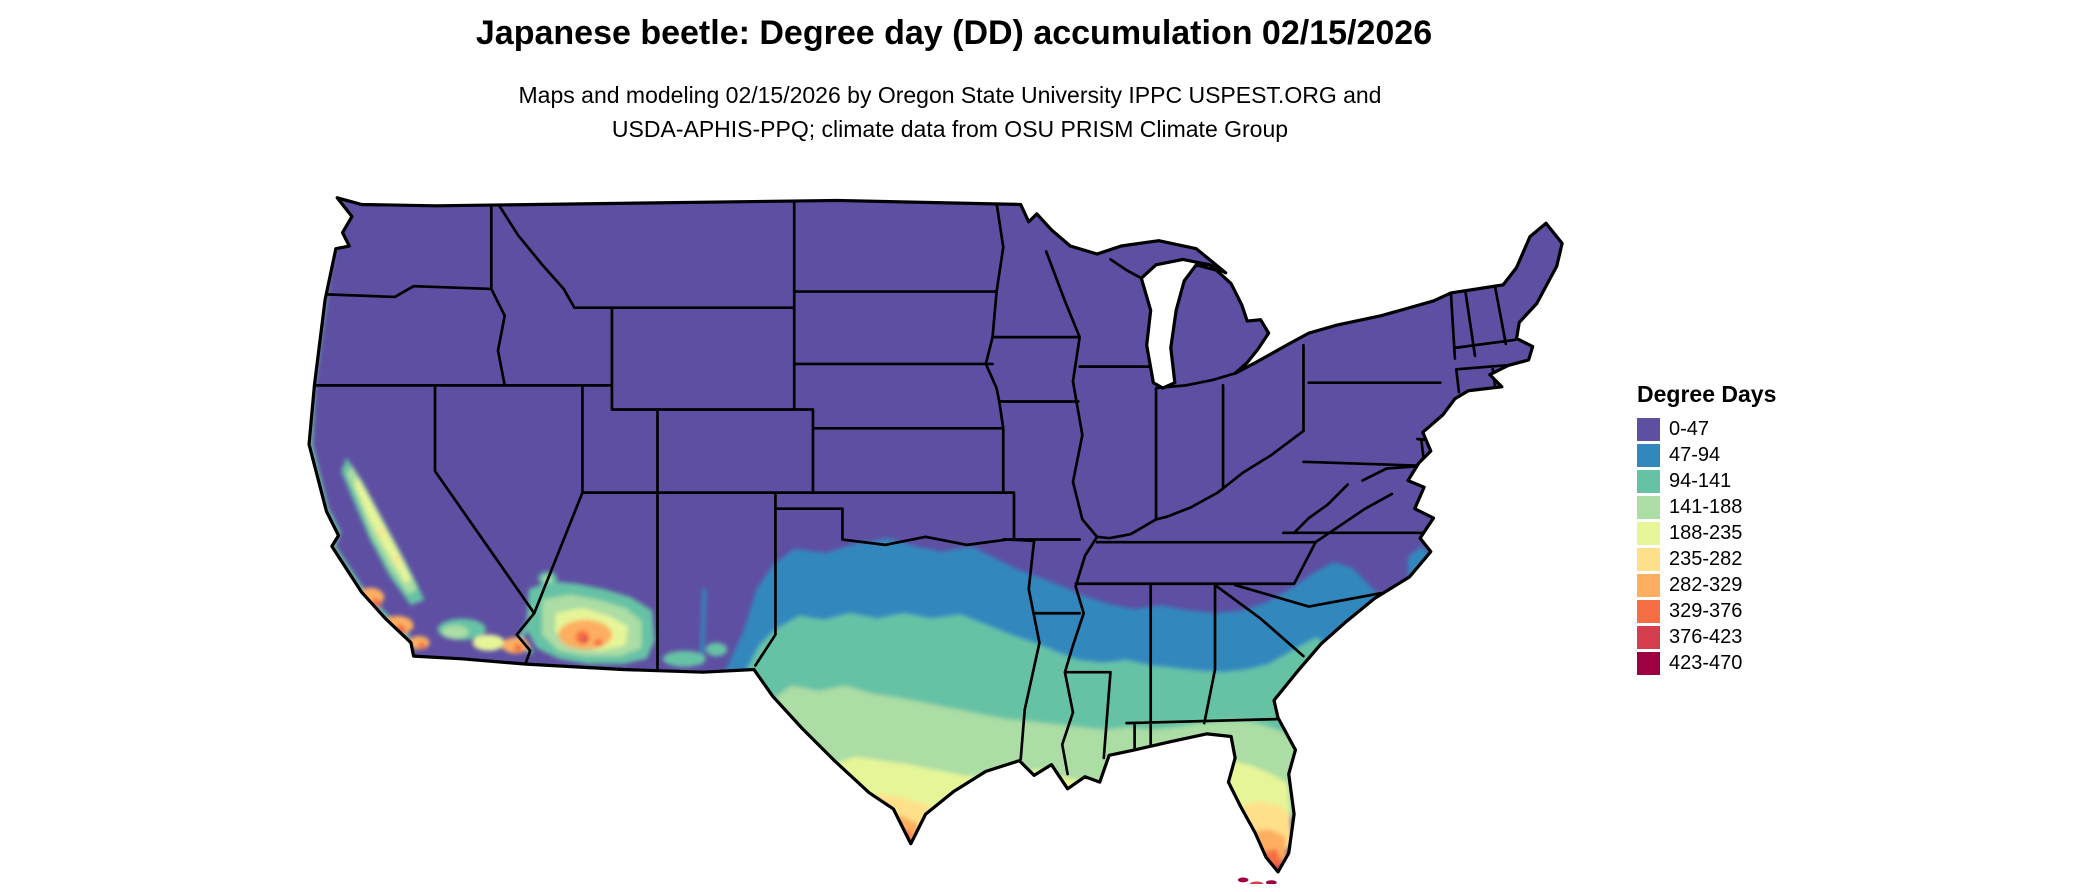 The image size is (2100, 892). Describe the element at coordinates (1689, 429) in the screenshot. I see `legend-label: 0-47` at that location.